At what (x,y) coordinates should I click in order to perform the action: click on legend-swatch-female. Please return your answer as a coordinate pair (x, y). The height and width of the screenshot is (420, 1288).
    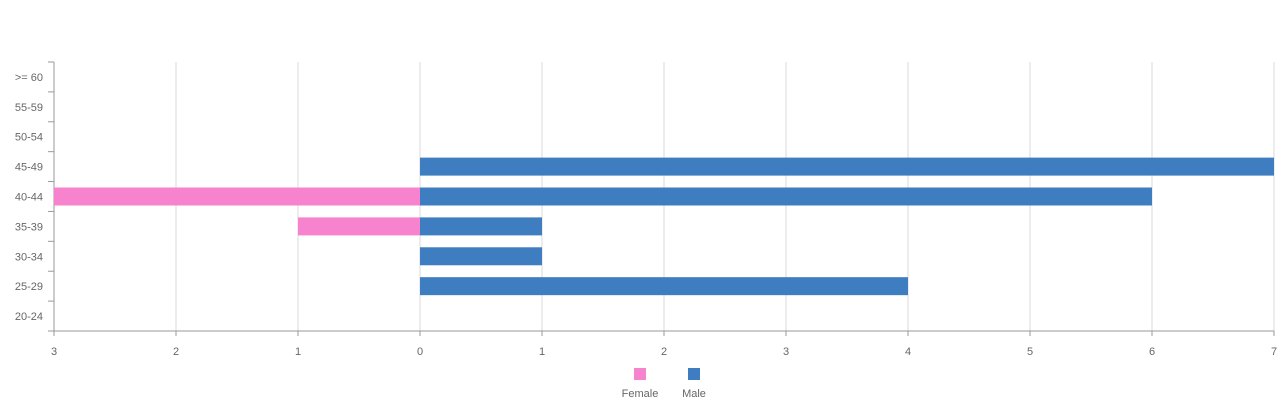
    Looking at the image, I should click on (640, 374).